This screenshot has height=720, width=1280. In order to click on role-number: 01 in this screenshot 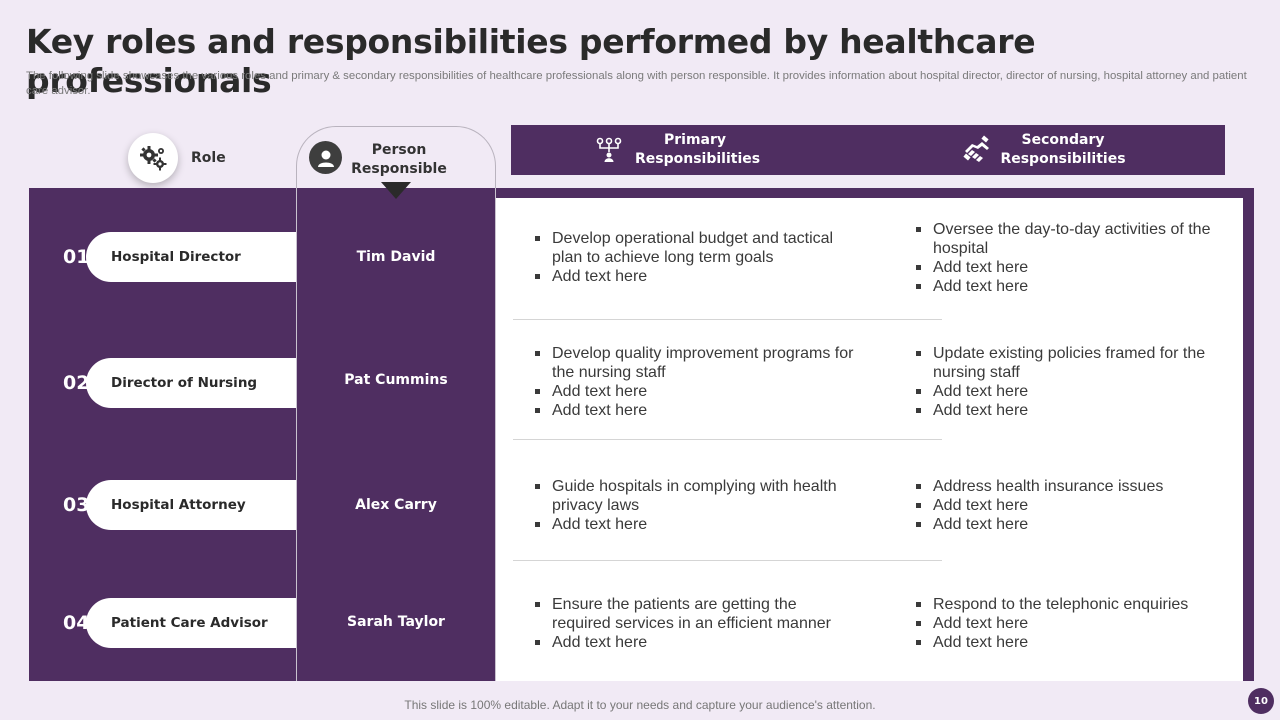, I will do `click(76, 257)`.